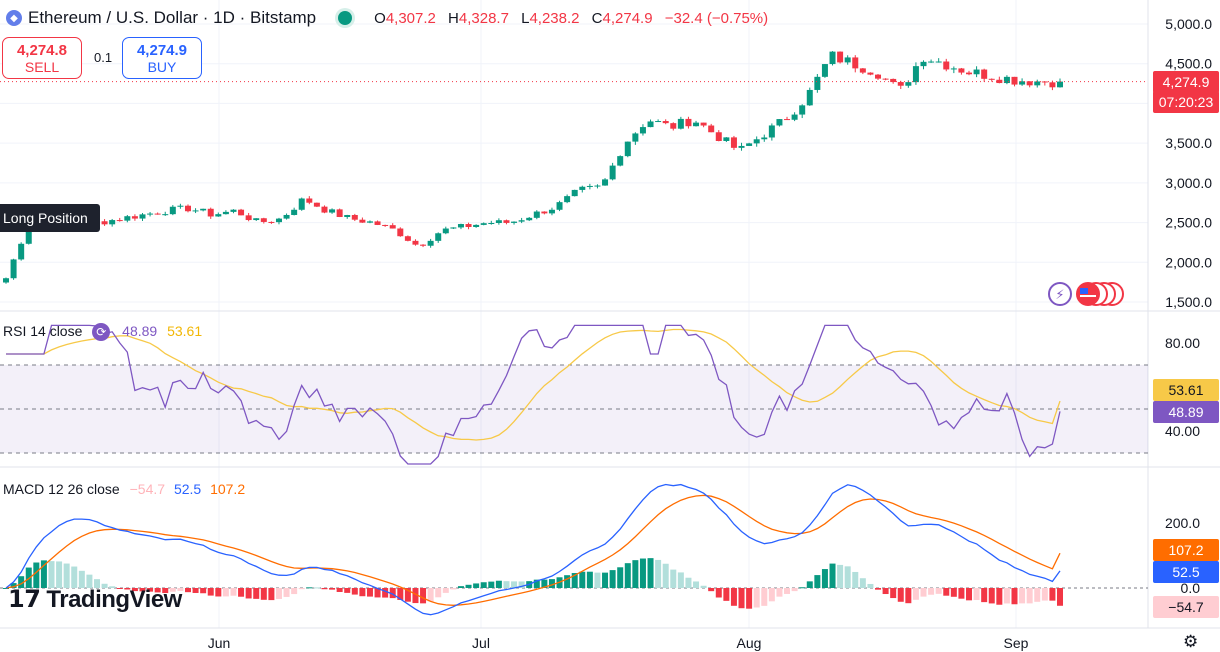  I want to click on price-tick-label: 1,500.0, so click(1188, 302).